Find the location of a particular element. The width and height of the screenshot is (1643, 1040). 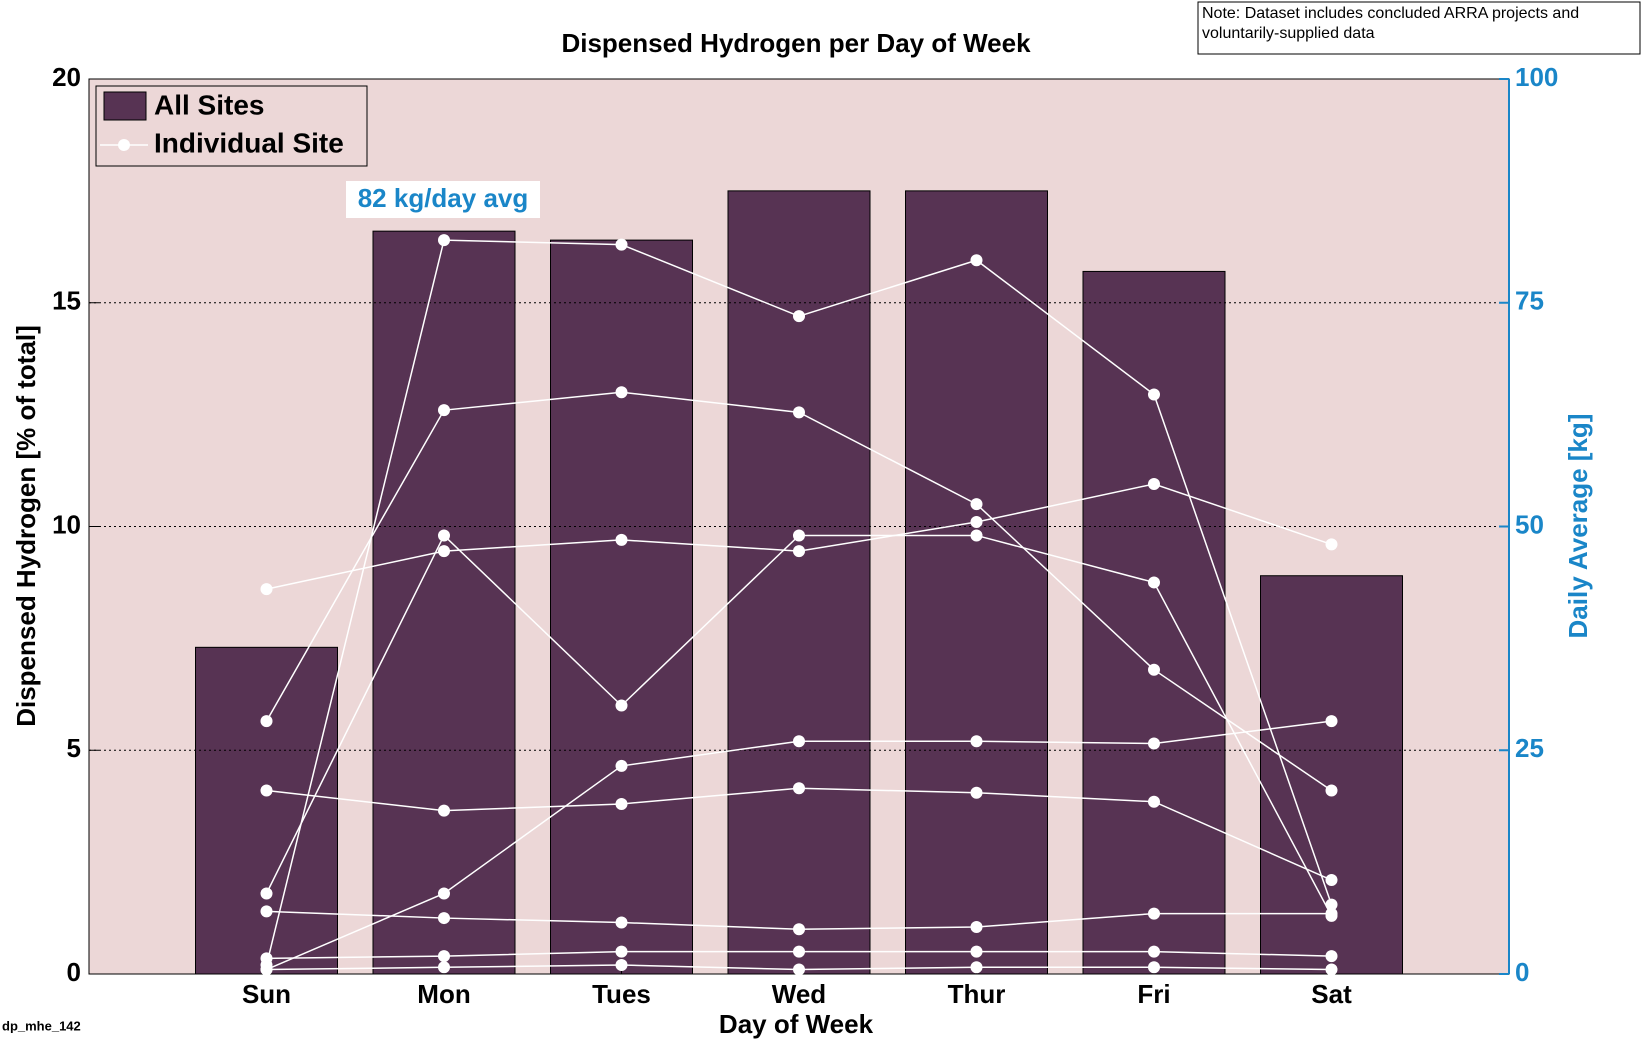

chart-title: Dispensed Hydrogen per Day of Week is located at coordinates (796, 43).